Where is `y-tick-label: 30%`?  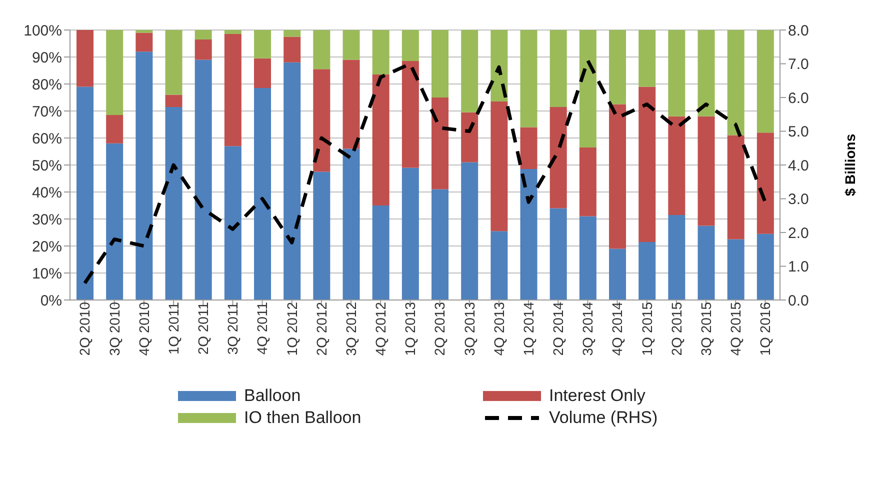 y-tick-label: 30% is located at coordinates (47, 219).